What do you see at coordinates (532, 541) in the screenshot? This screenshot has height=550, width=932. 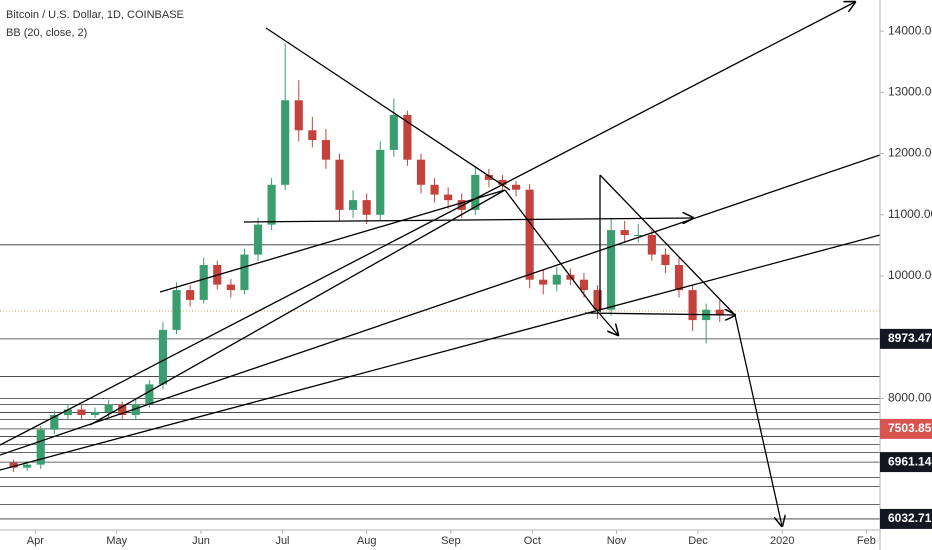 I see `x-tick-label: Oct` at bounding box center [532, 541].